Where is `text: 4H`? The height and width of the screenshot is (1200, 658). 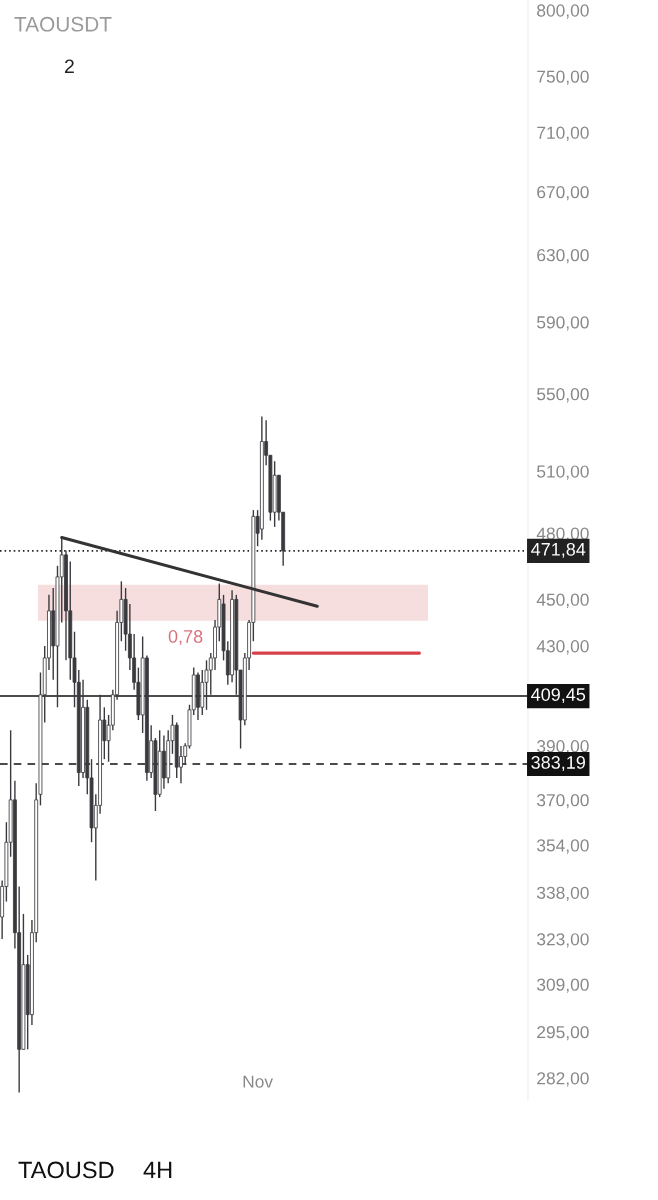
text: 4H is located at coordinates (157, 1170).